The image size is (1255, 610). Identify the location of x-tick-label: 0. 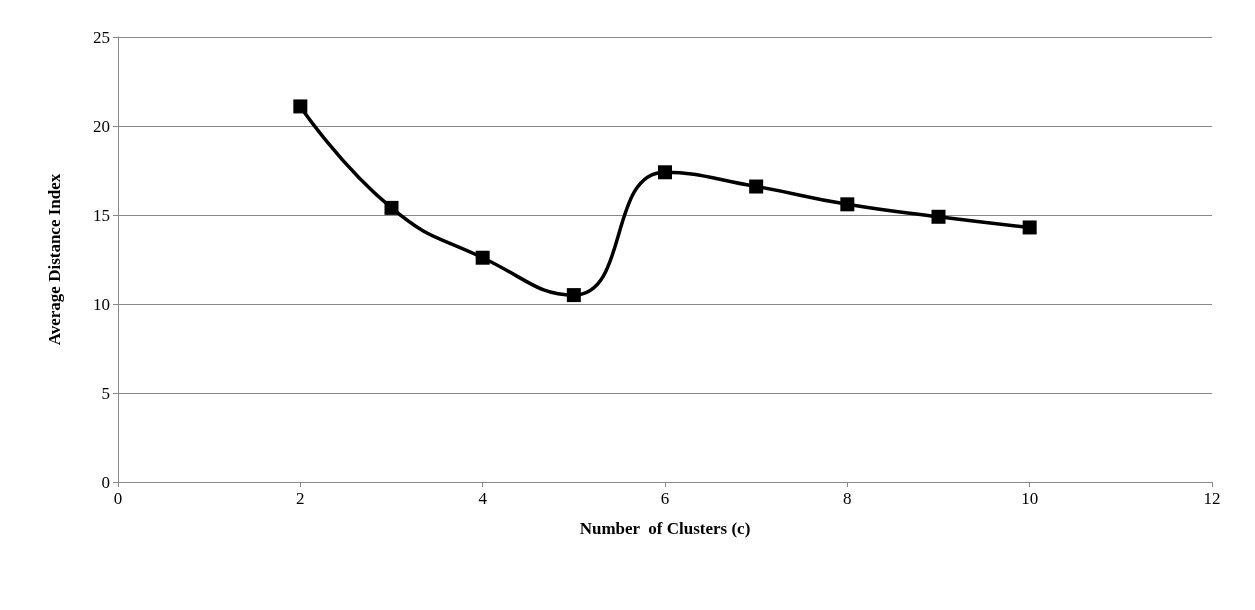
(118, 498).